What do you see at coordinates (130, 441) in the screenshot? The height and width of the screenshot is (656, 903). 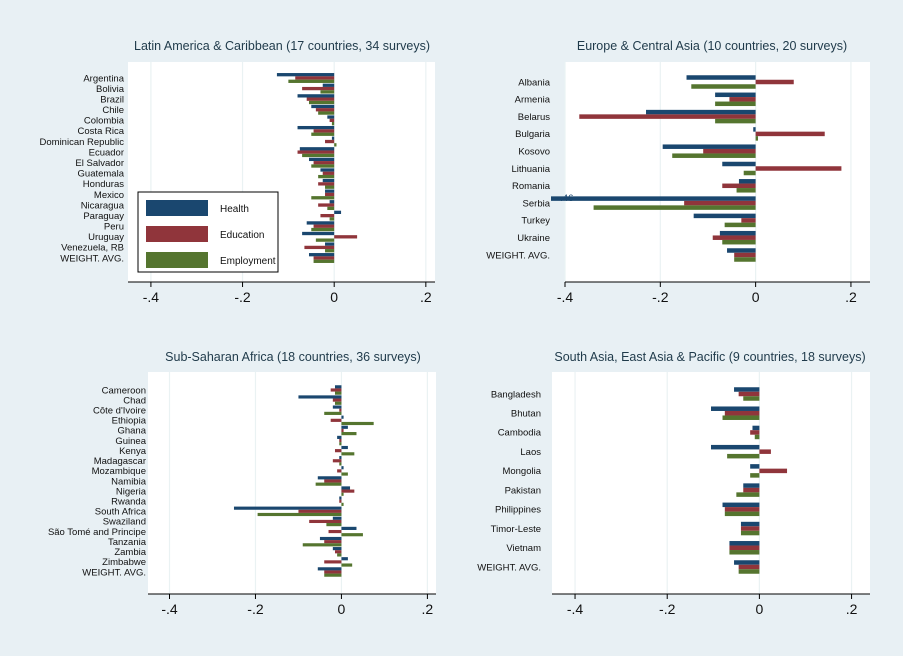 I see `category-label: Guinea` at bounding box center [130, 441].